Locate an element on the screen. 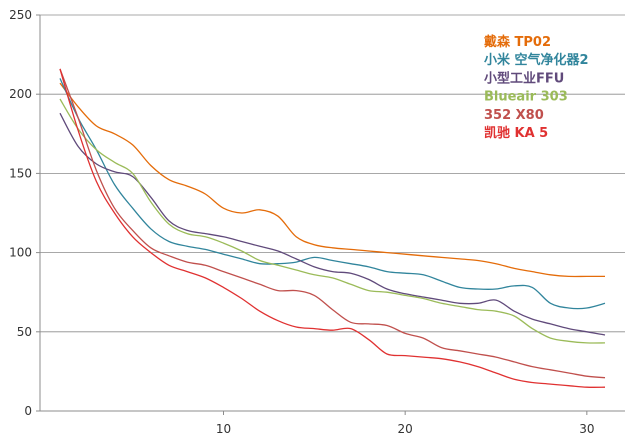 The height and width of the screenshot is (446, 640). y-tick-label: 150 is located at coordinates (20, 173).